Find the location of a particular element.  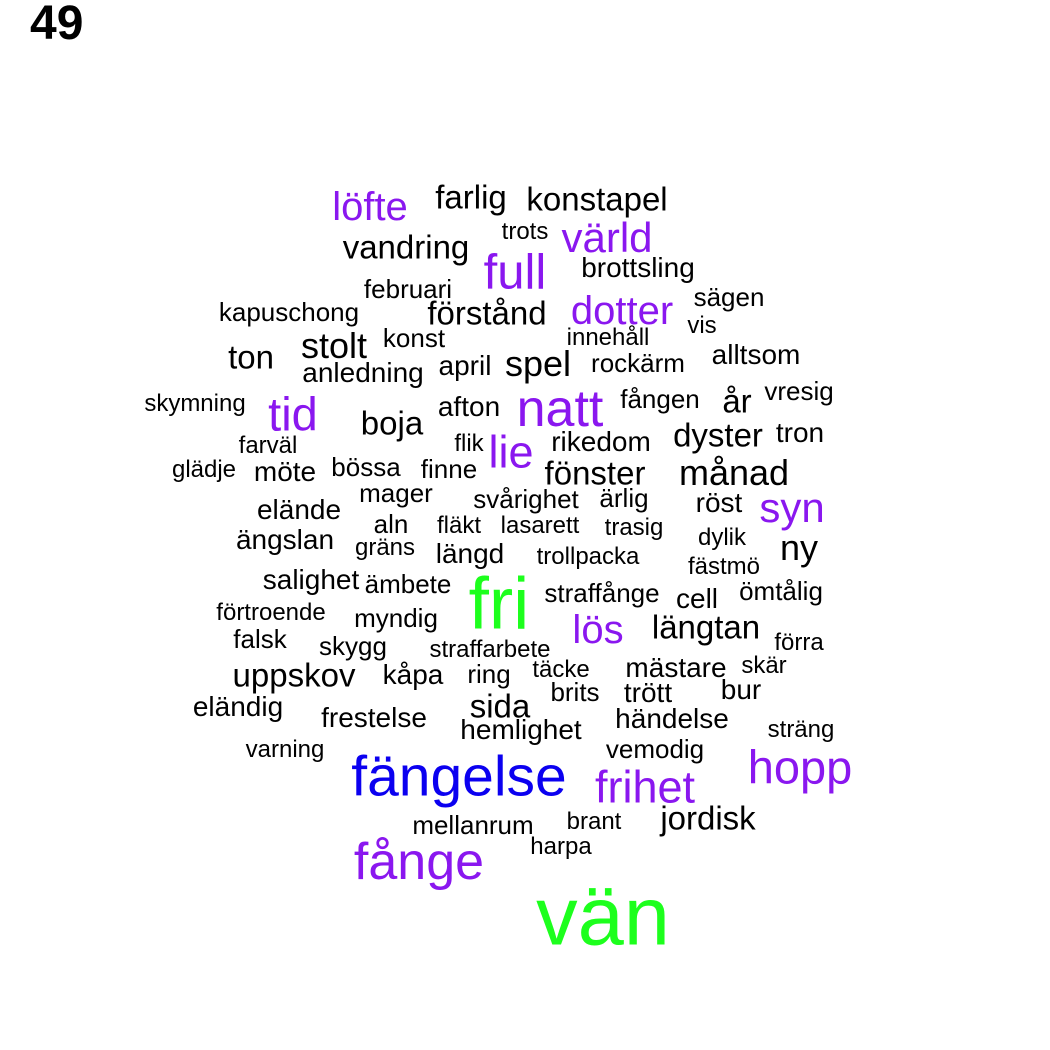

word-36: lie is located at coordinates (511, 452).